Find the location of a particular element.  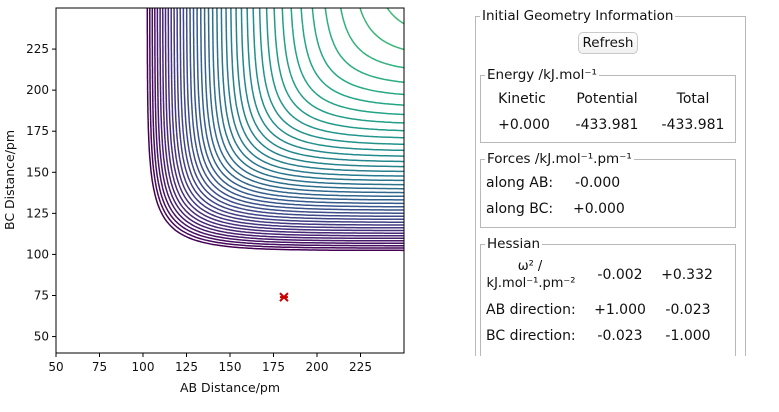

potential-value: -433.981 is located at coordinates (607, 125).